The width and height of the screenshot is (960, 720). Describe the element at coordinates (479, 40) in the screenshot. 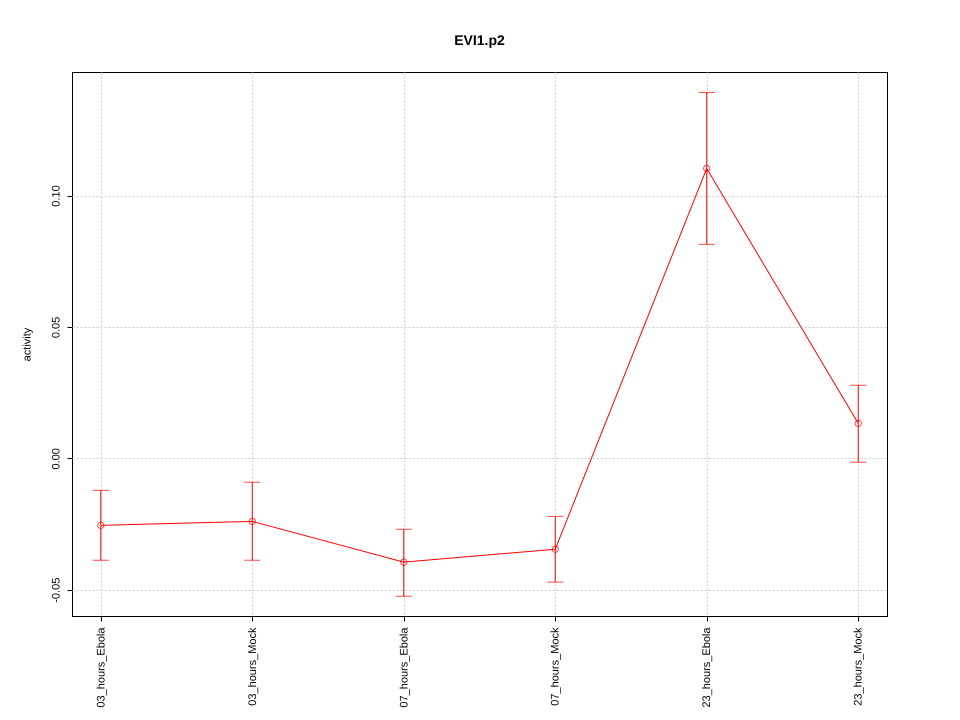

I see `chart-title: EVI1.p2` at that location.